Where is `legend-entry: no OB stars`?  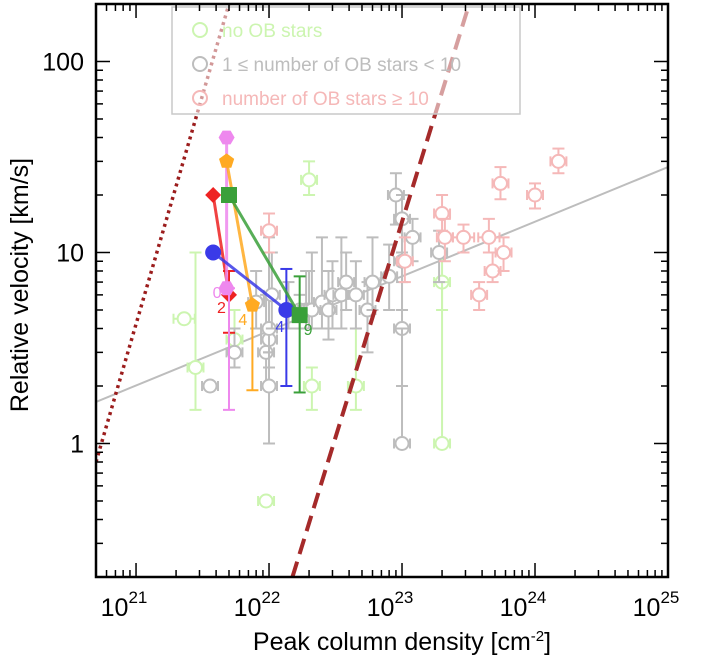 legend-entry: no OB stars is located at coordinates (257, 31).